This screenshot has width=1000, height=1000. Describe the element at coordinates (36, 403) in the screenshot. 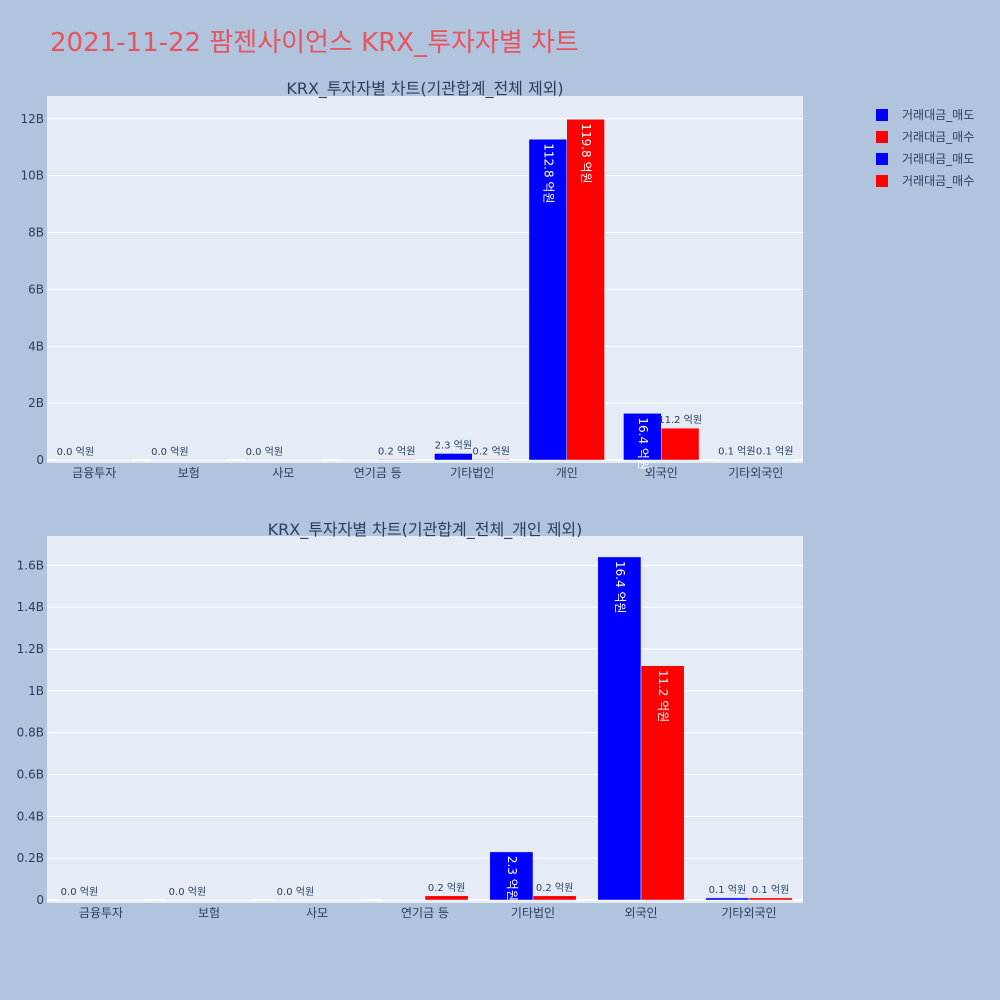

I see `y-tick-label: 2B` at that location.